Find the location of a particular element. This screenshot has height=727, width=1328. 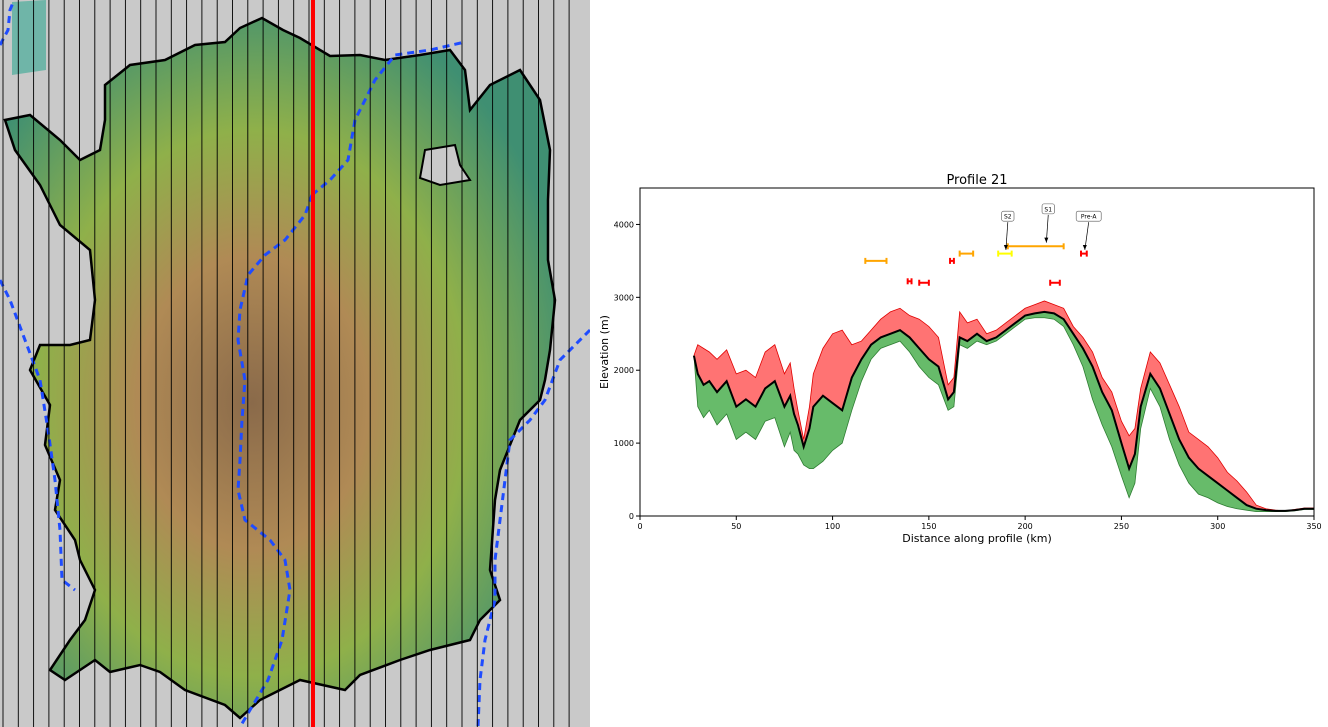

upper-envelope-fill is located at coordinates (1003, 405).